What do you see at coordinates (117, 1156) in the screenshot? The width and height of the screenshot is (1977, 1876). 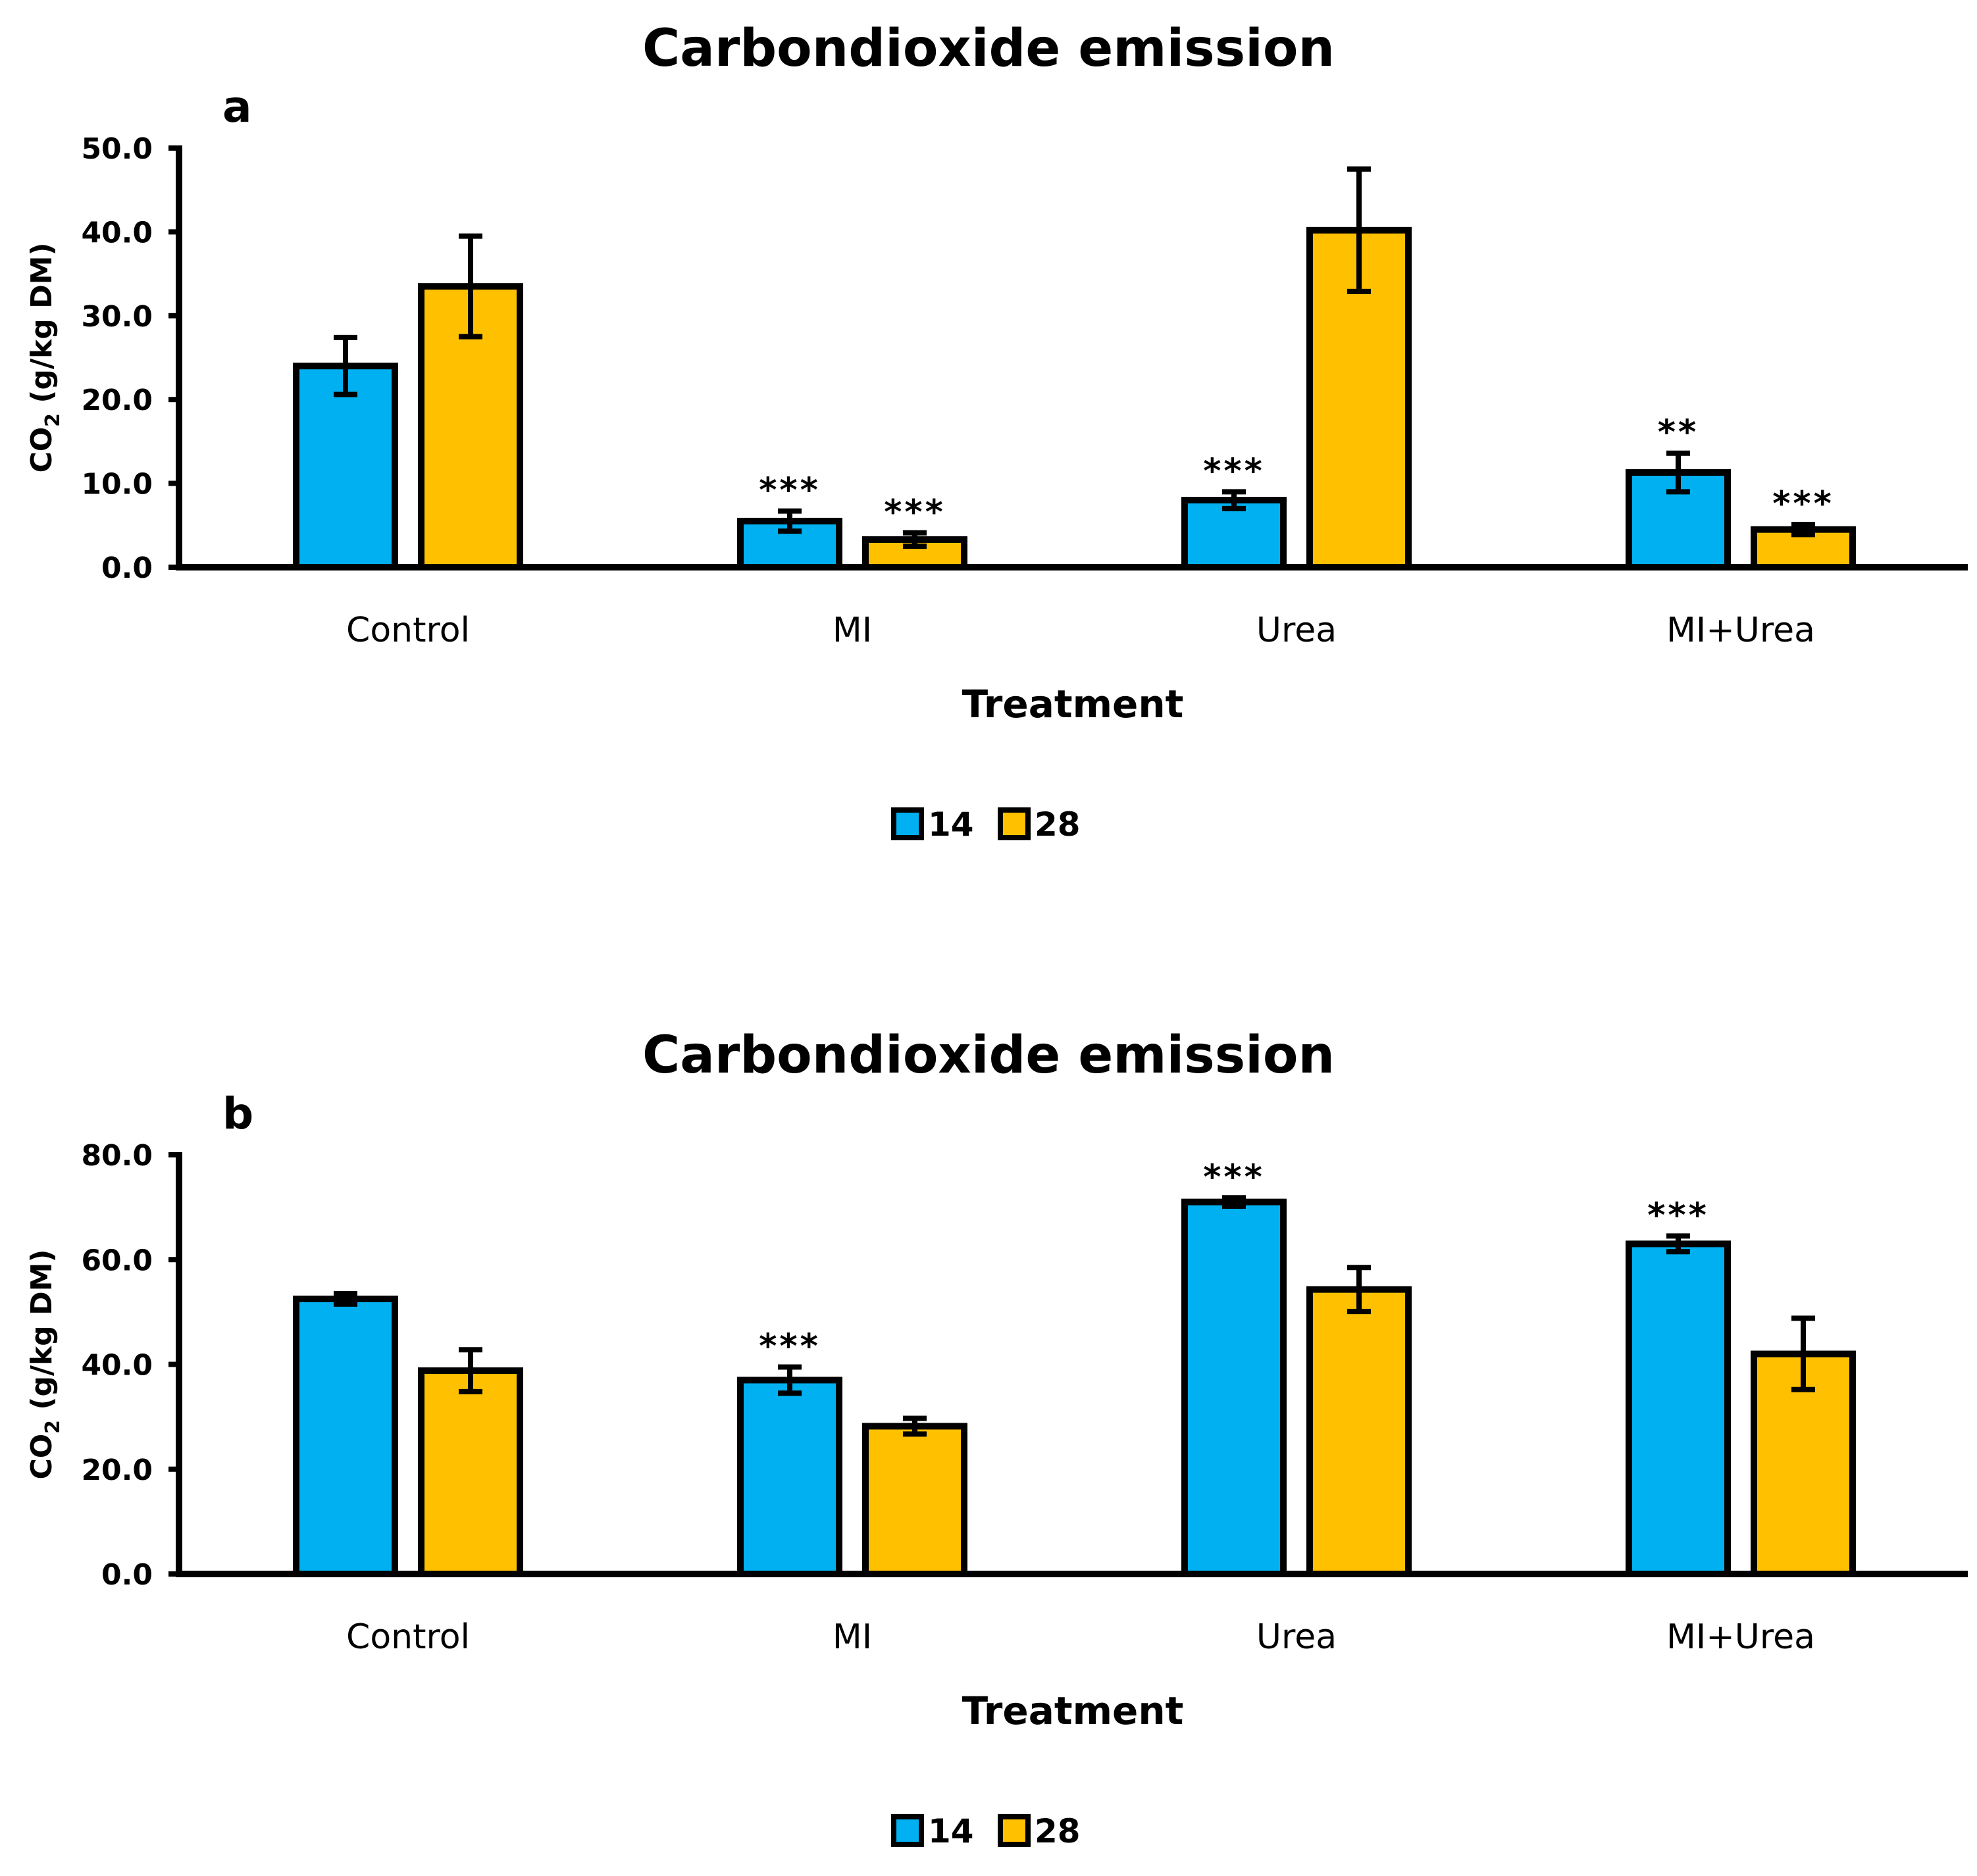 I see `y-tick-label: 80.0` at bounding box center [117, 1156].